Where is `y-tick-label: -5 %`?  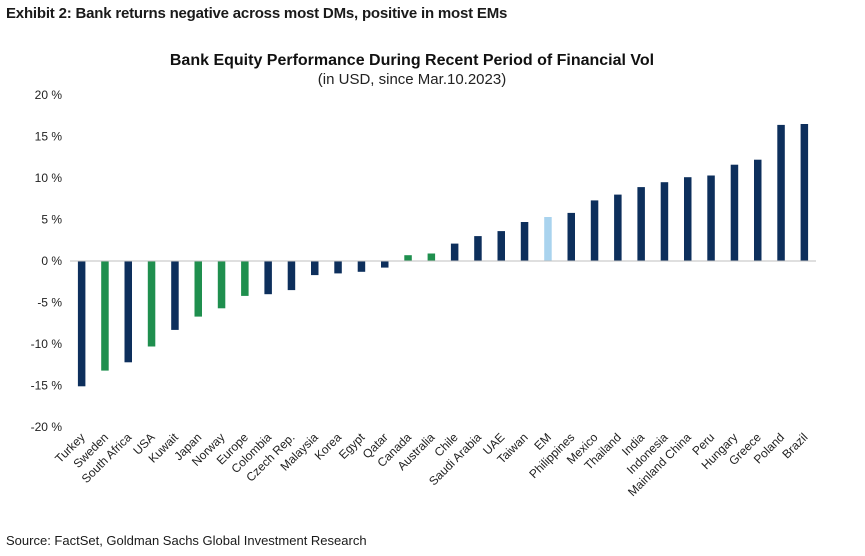 y-tick-label: -5 % is located at coordinates (49, 303).